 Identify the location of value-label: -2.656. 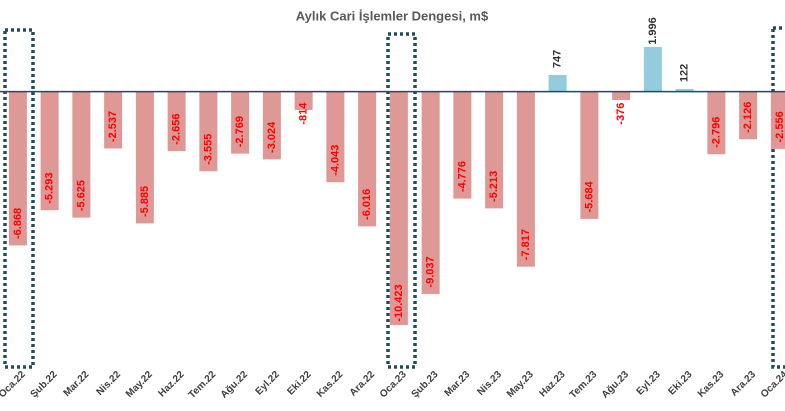
(177, 129).